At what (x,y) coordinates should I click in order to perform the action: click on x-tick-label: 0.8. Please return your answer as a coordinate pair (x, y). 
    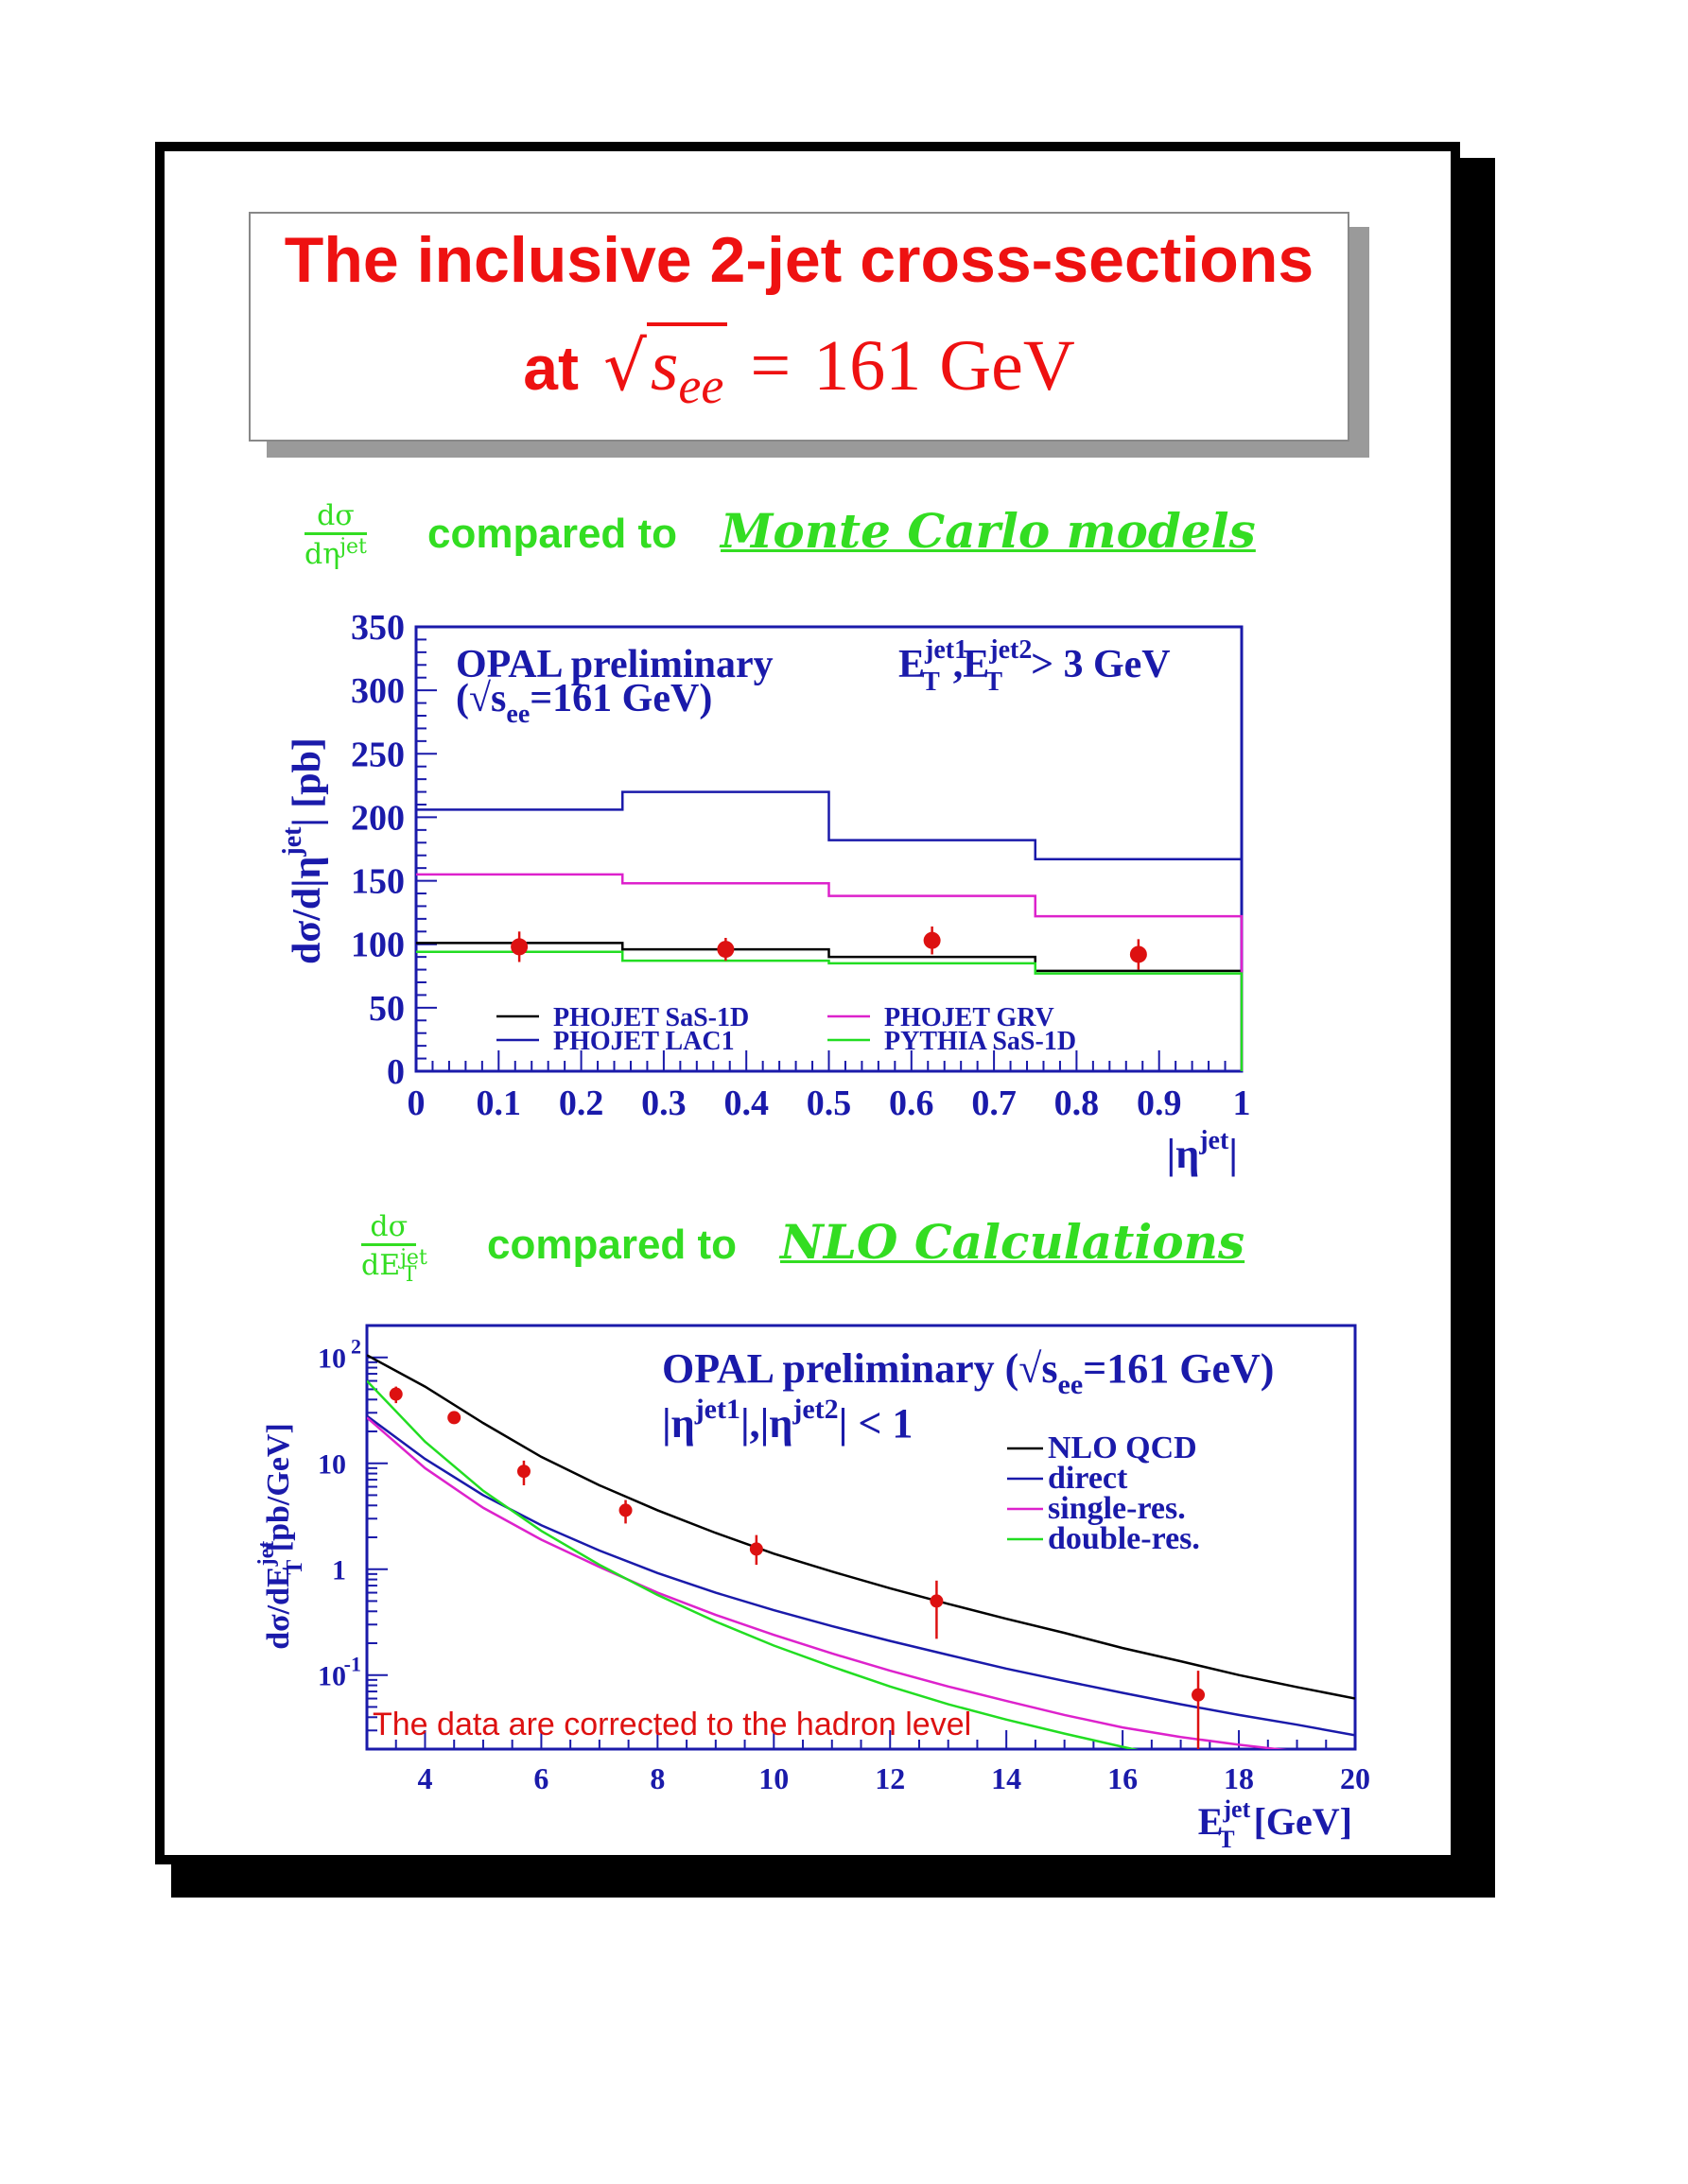
    Looking at the image, I should click on (1077, 1103).